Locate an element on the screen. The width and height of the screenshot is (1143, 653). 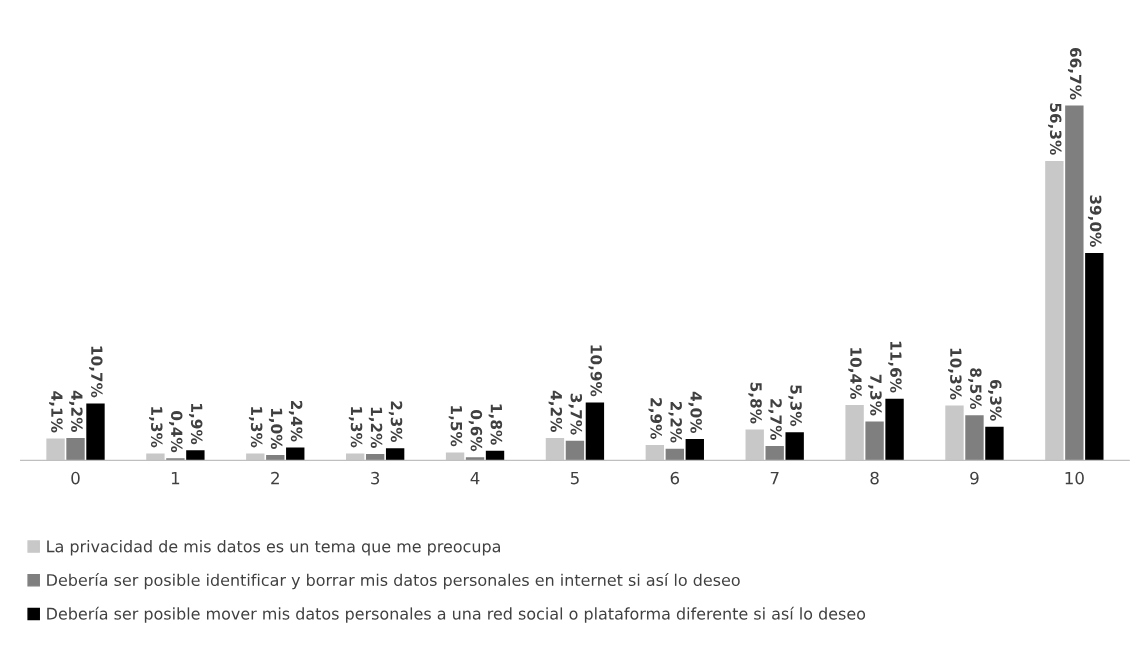
data-label: 1,0% is located at coordinates (275, 428).